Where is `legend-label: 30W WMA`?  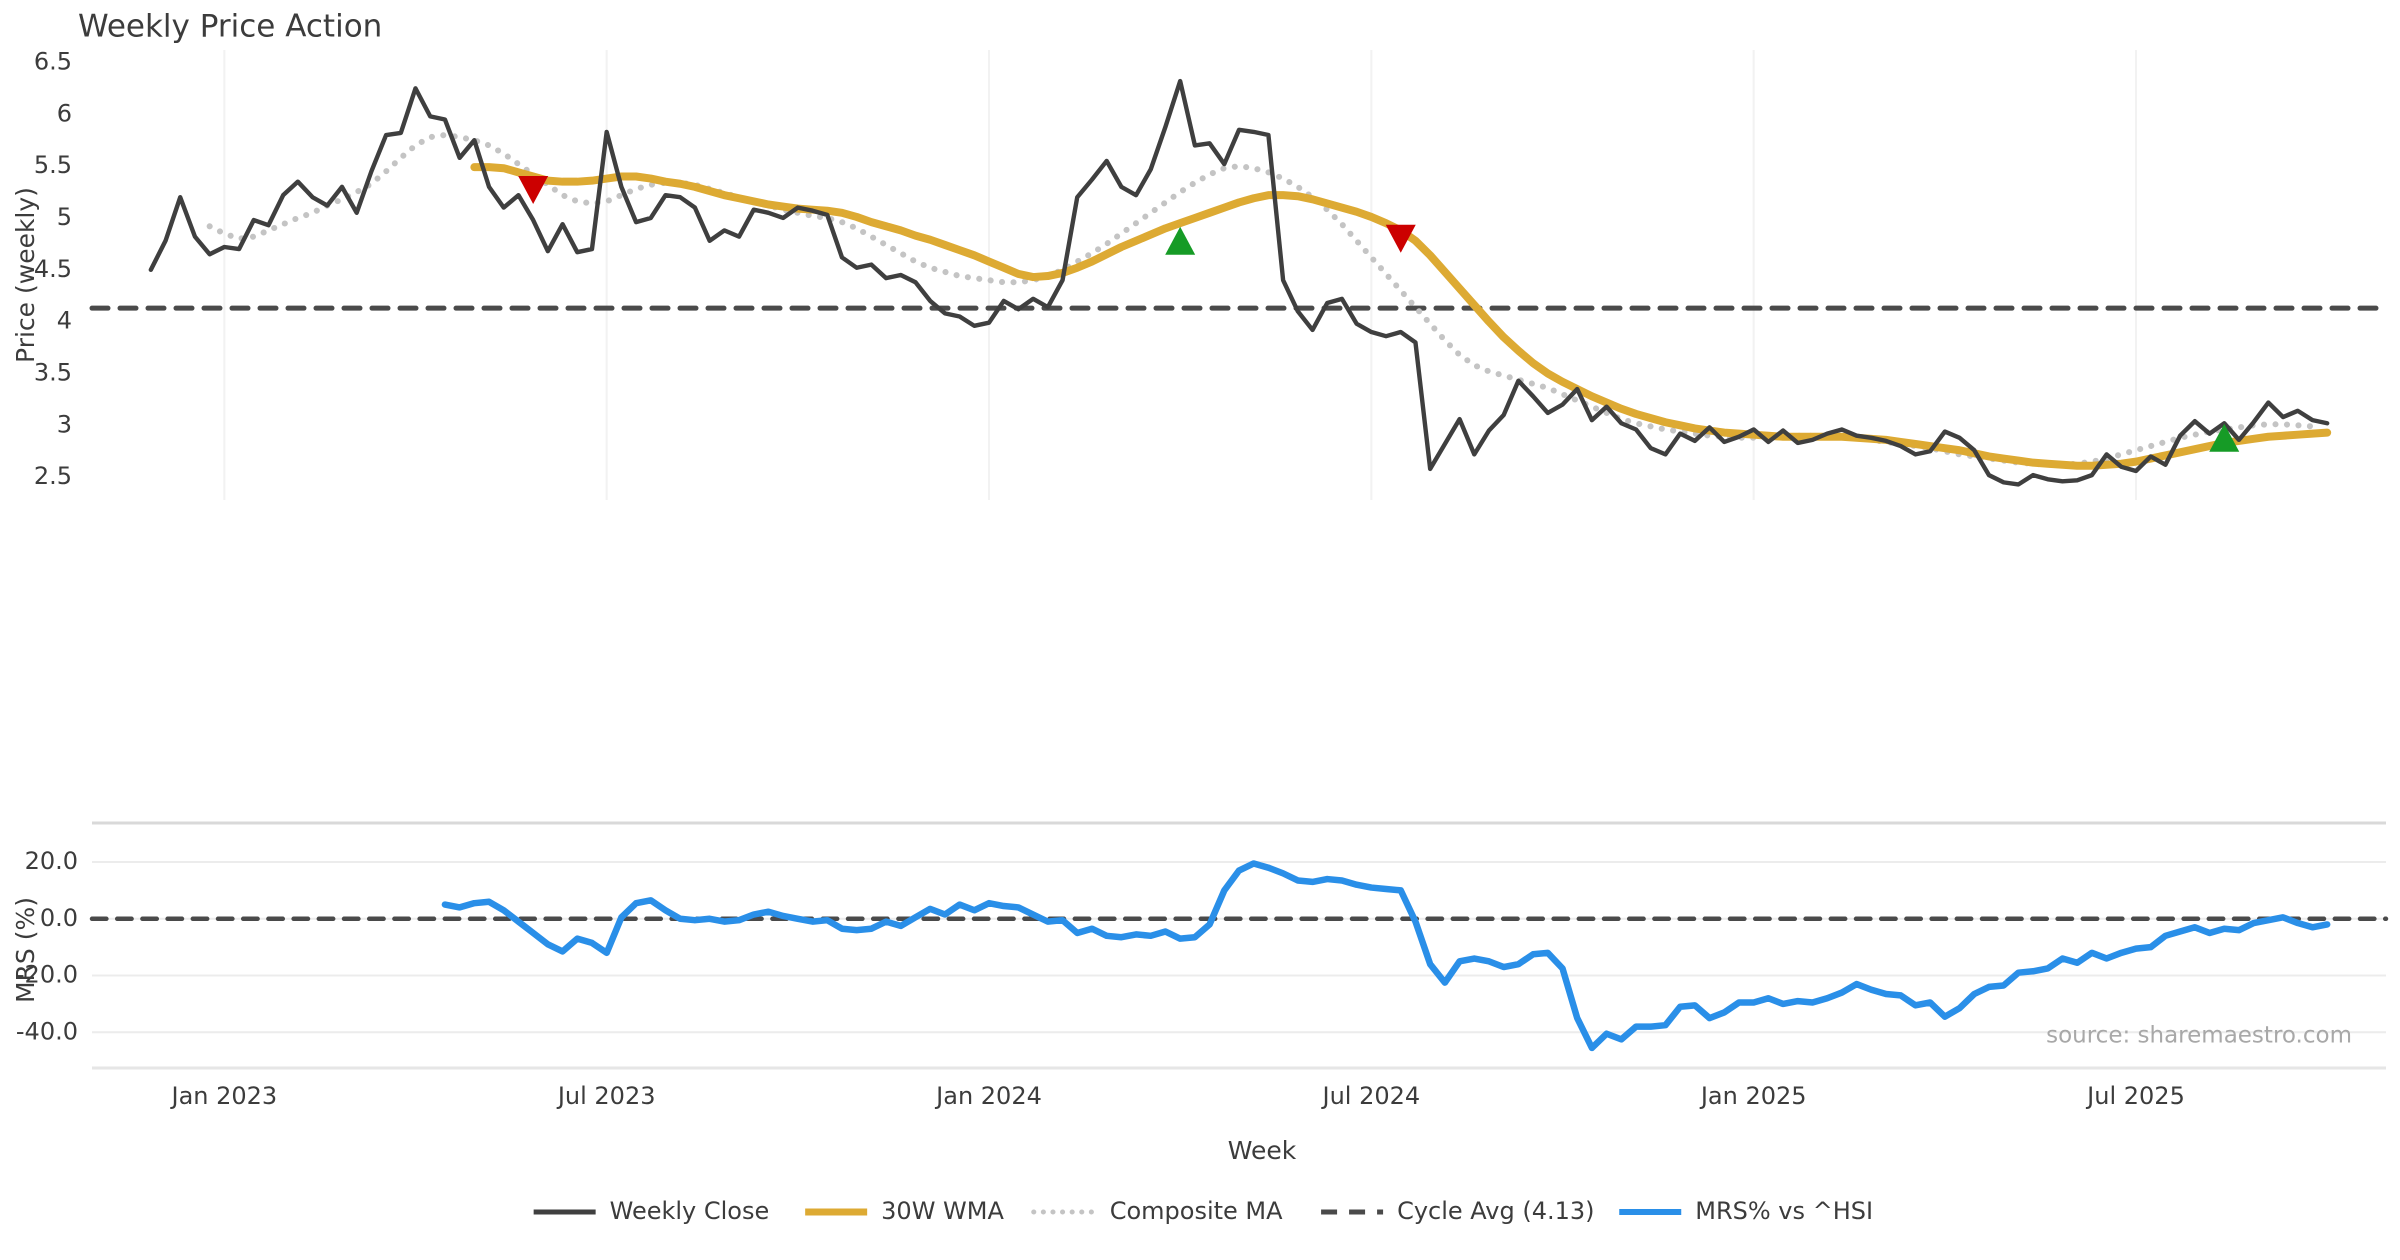 legend-label: 30W WMA is located at coordinates (942, 1211).